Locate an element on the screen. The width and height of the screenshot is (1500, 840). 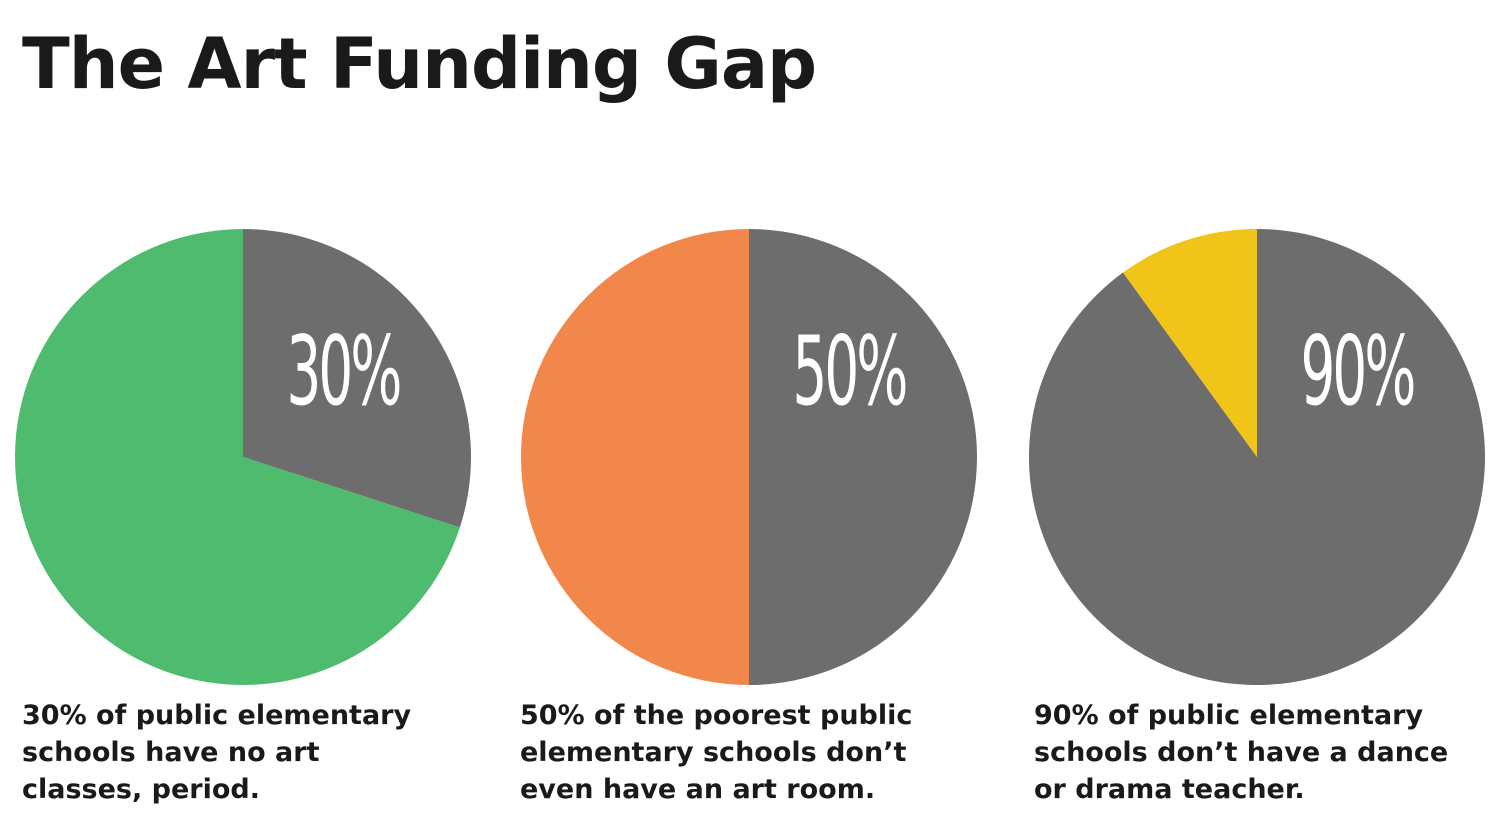
pie-1-percent-label: 30% is located at coordinates (343, 372).